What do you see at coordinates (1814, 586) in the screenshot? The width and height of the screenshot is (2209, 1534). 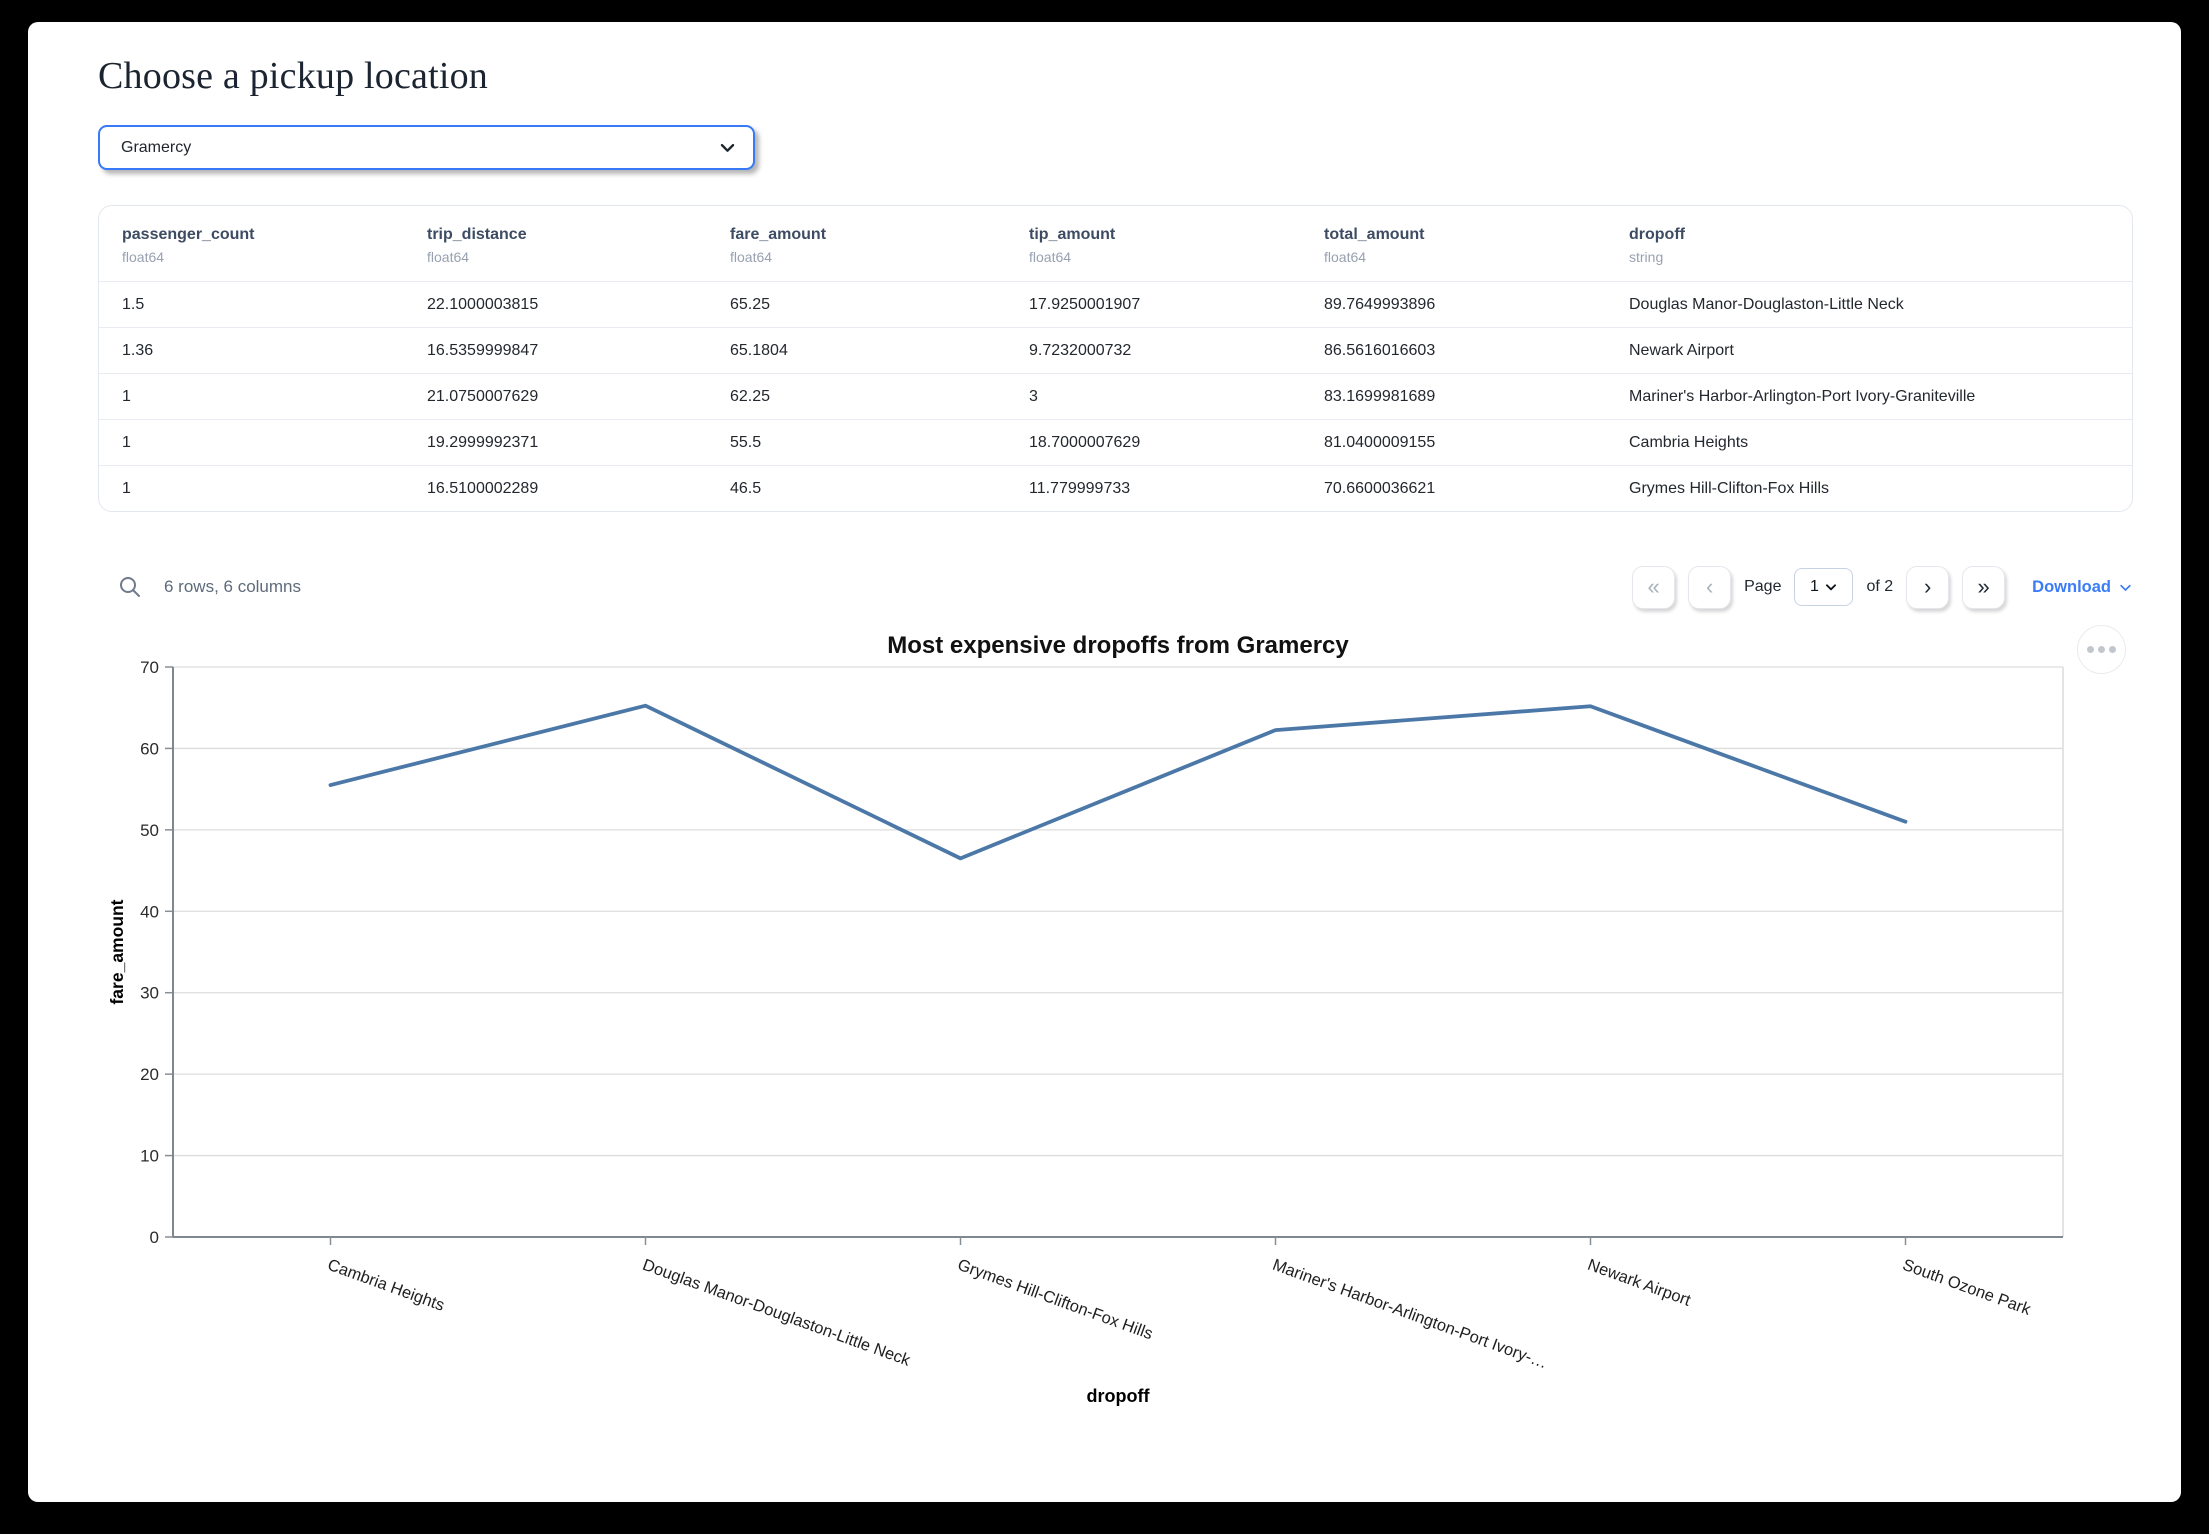 I see `page-number-value: 1` at bounding box center [1814, 586].